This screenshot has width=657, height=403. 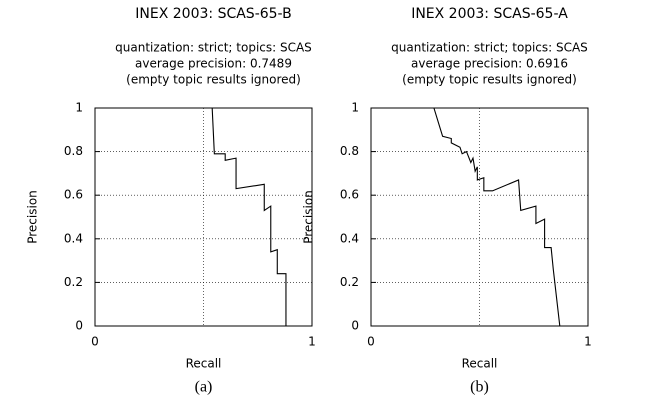 I want to click on caption: (b), so click(x=479, y=387).